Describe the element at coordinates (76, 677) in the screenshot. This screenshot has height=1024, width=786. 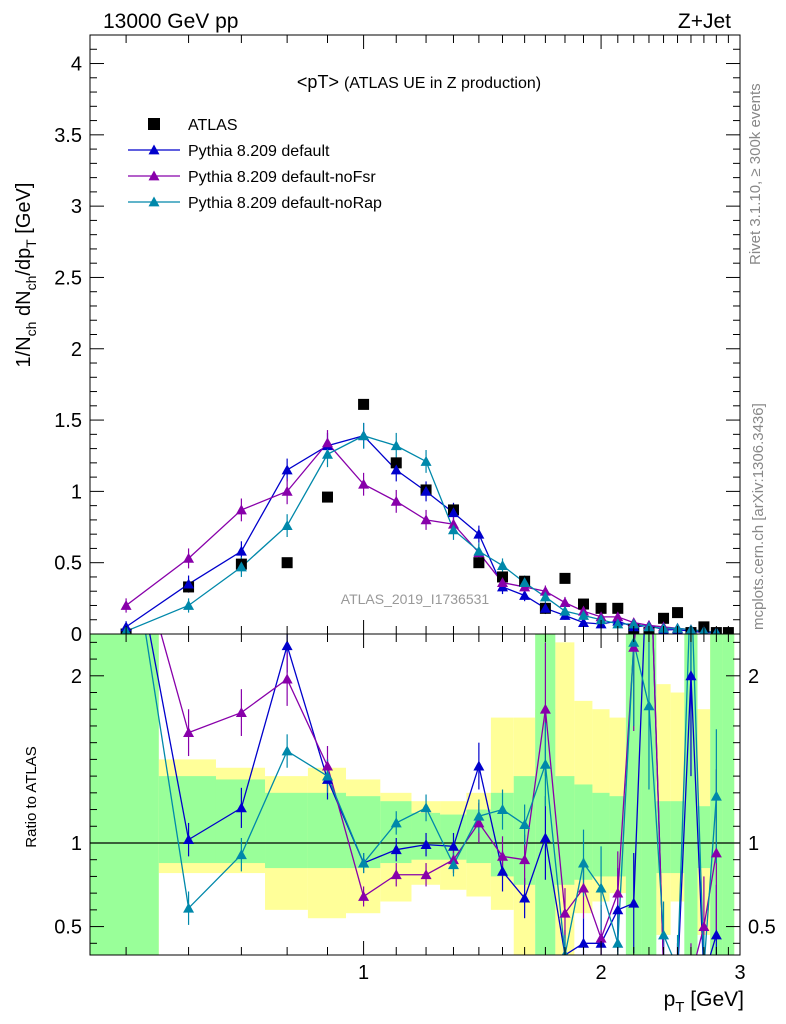
I see `ratio-y-tick-label-left: 2` at that location.